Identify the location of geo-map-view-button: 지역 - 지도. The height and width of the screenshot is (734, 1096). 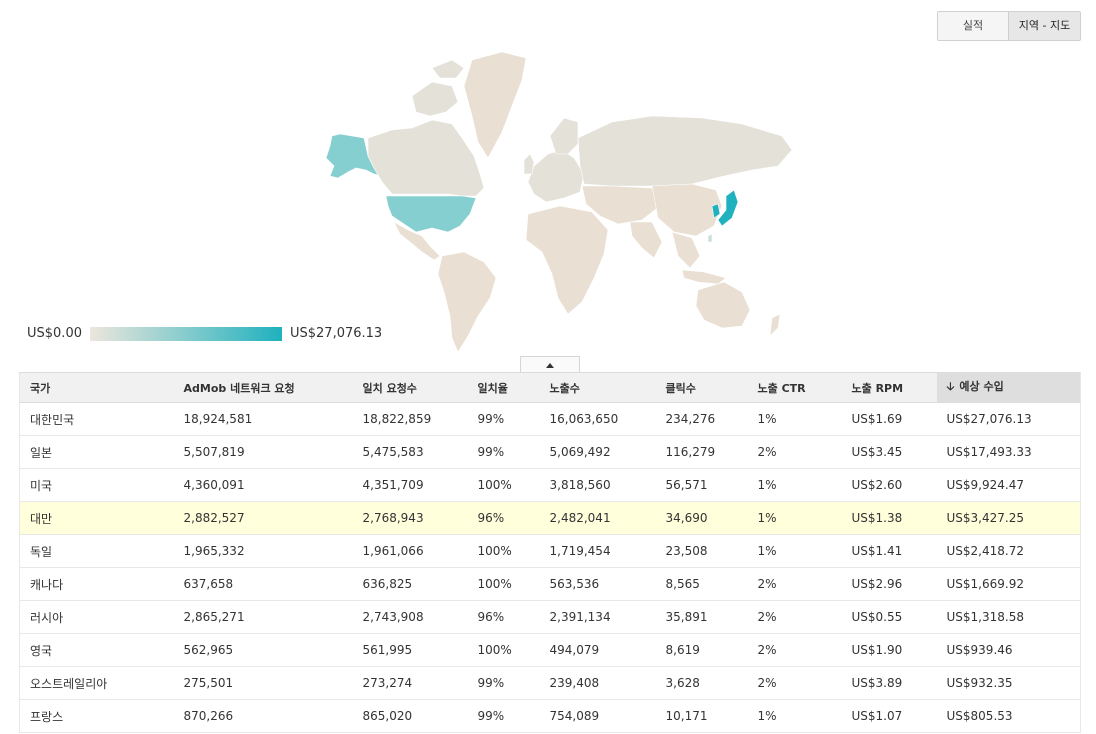
(1044, 26).